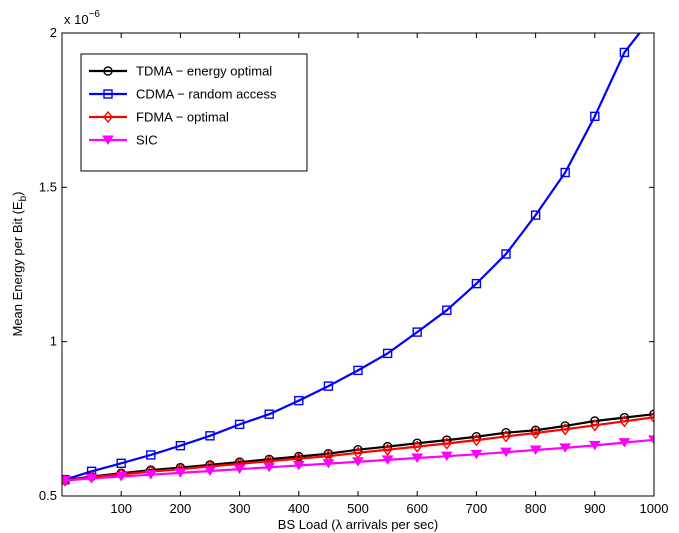 This screenshot has width=679, height=533. I want to click on y-axis-label-main: Mean Energy per Bit (E, so click(17, 268).